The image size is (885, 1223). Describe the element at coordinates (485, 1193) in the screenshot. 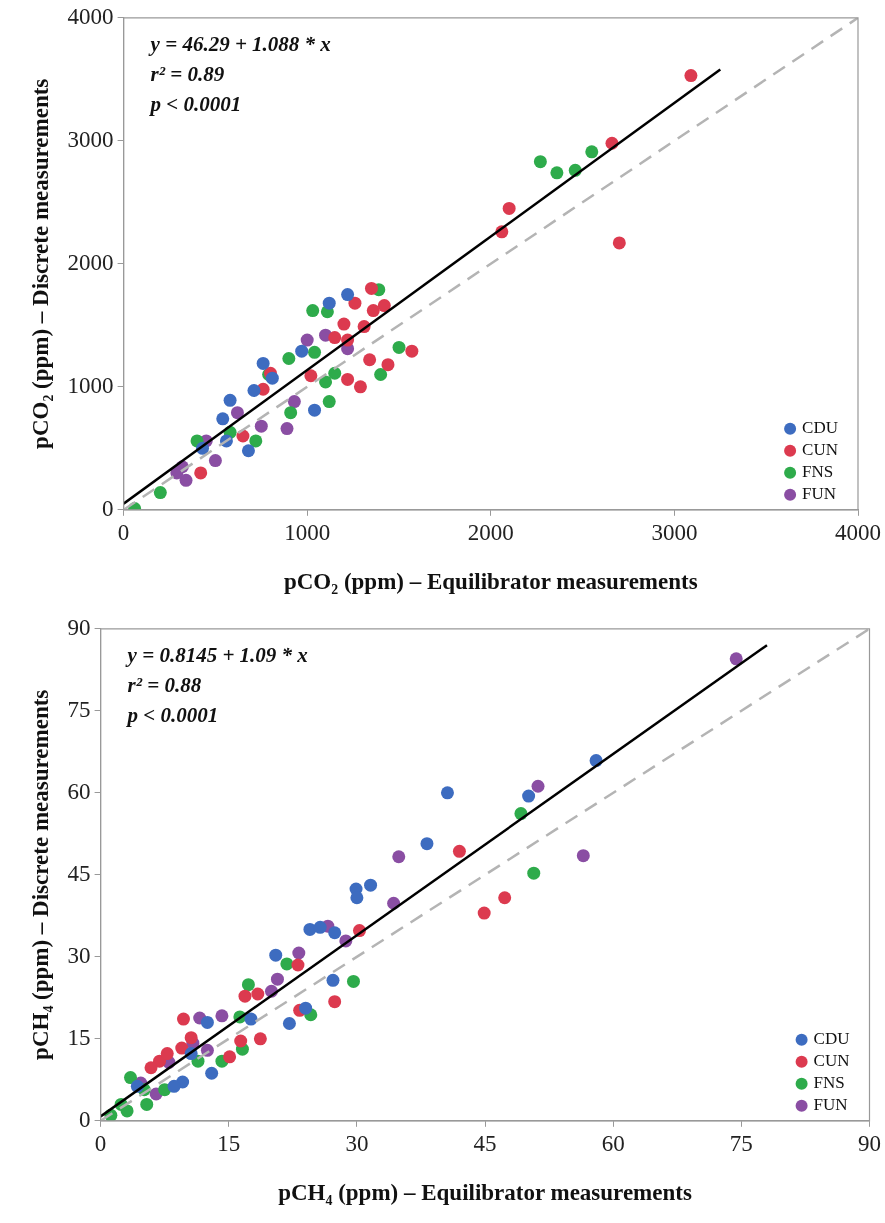

I see `x-axis-title: pCH₄ (ppm) – Equilibrator measurements` at that location.